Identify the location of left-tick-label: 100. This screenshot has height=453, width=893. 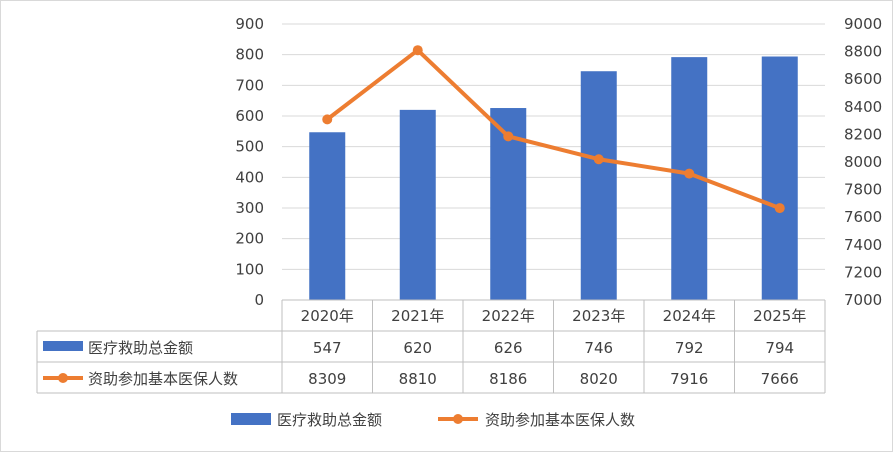
(249, 269).